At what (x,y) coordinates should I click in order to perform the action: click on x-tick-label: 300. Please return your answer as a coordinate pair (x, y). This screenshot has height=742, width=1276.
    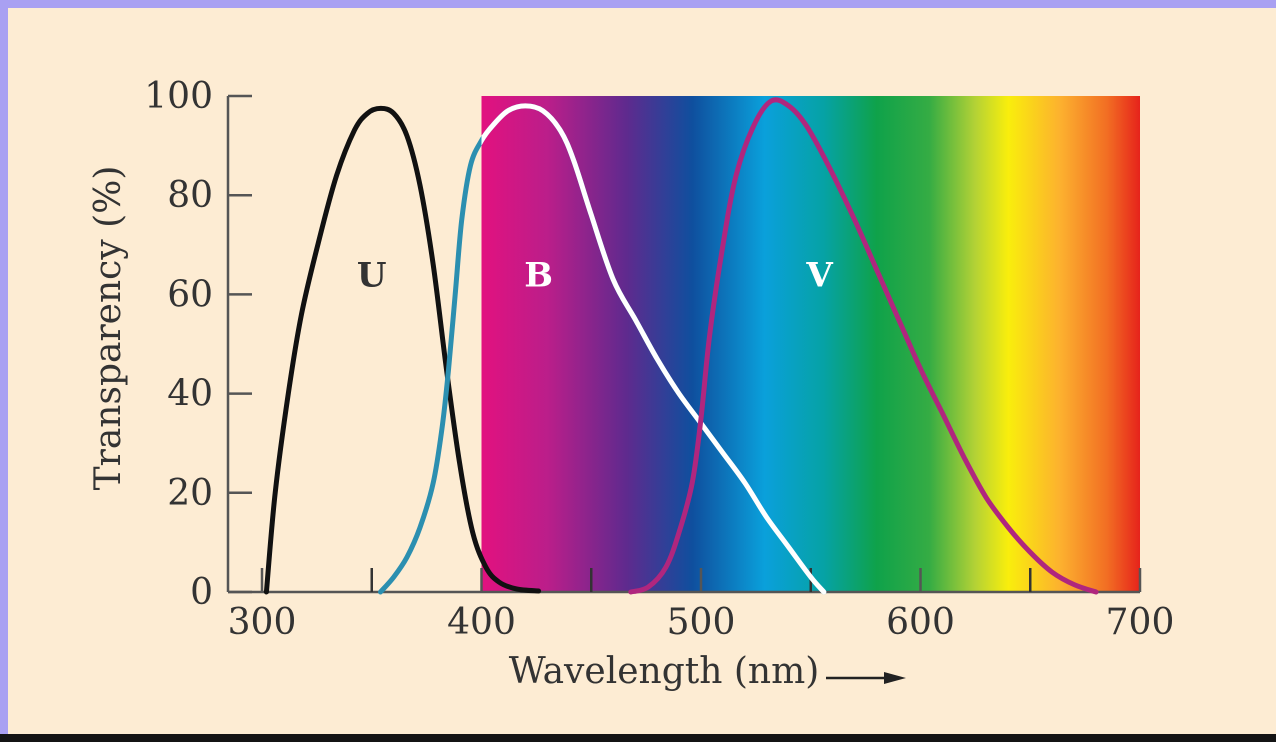
    Looking at the image, I should click on (262, 622).